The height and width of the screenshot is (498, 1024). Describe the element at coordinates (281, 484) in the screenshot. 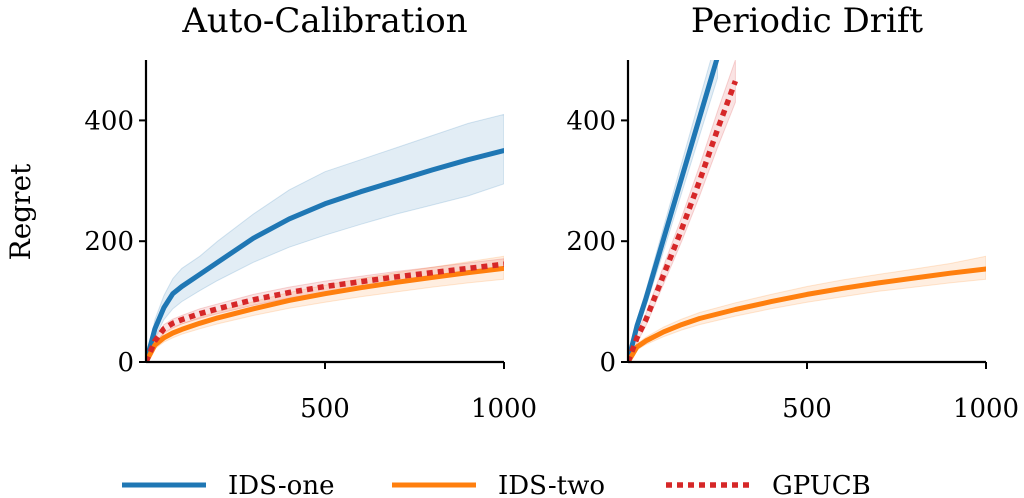

I see `legend-label: IDS-one` at that location.